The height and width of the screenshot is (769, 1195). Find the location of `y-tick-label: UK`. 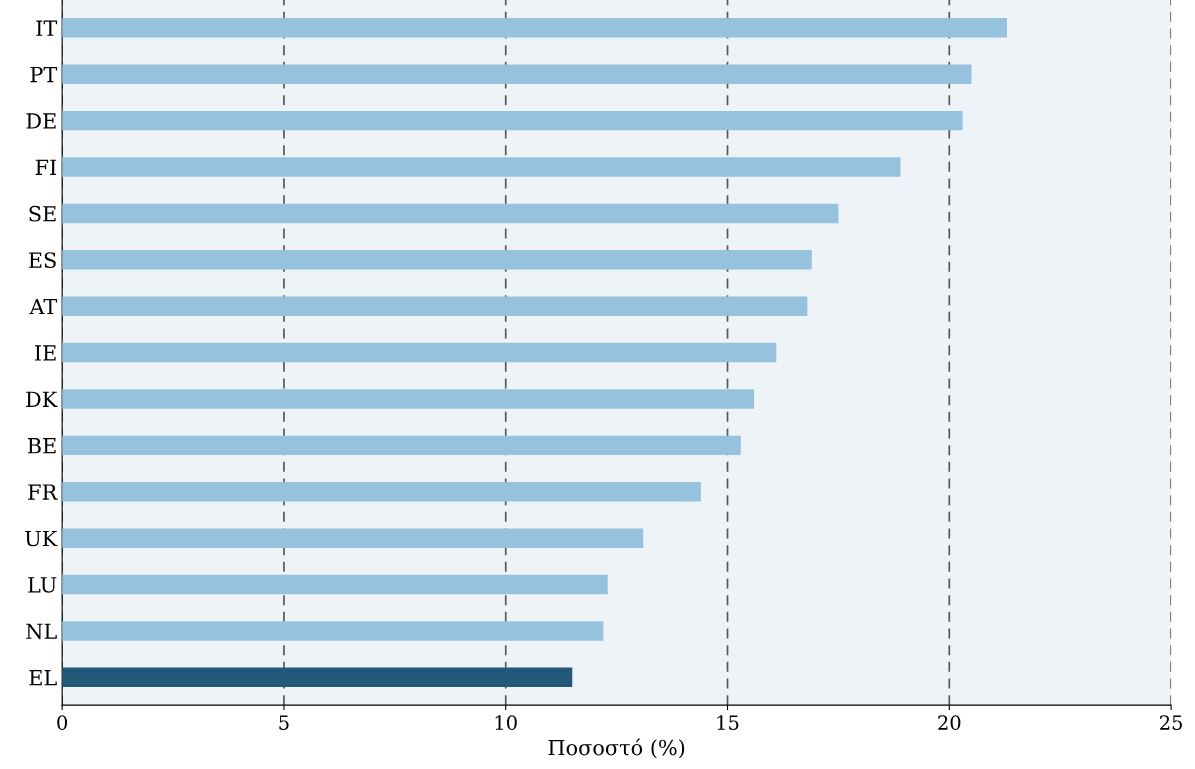

y-tick-label: UK is located at coordinates (41, 538).